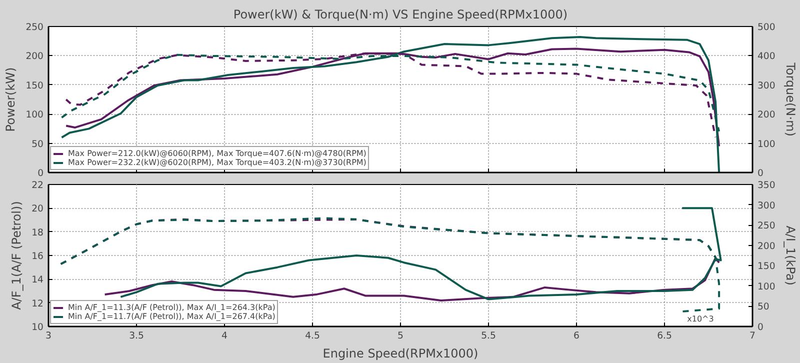 Image resolution: width=800 pixels, height=363 pixels. I want to click on y-tick-label: 10, so click(38, 327).